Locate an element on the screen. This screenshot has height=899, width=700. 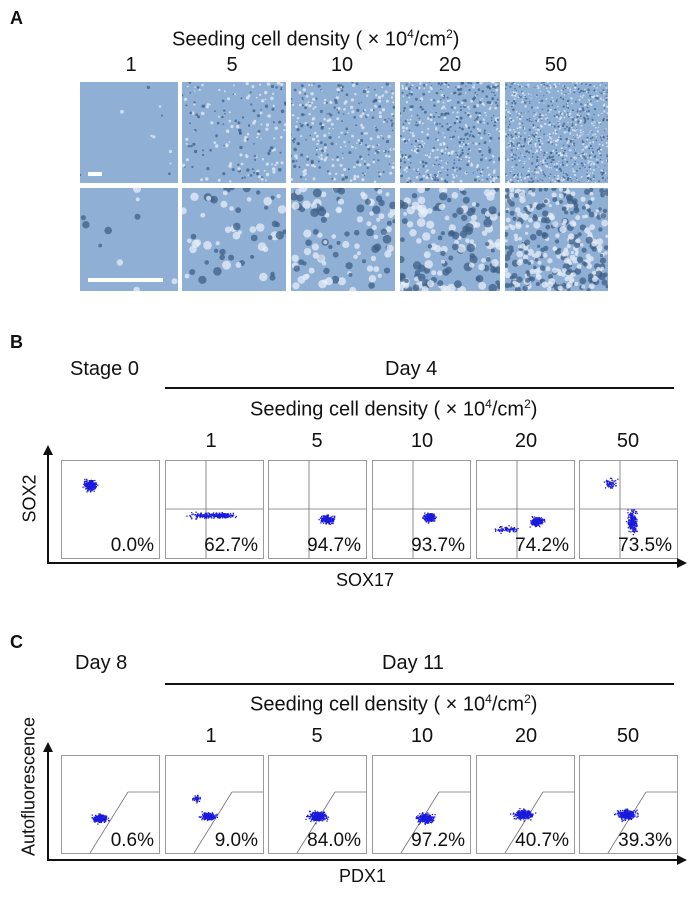
gate-line is located at coordinates (316, 822).